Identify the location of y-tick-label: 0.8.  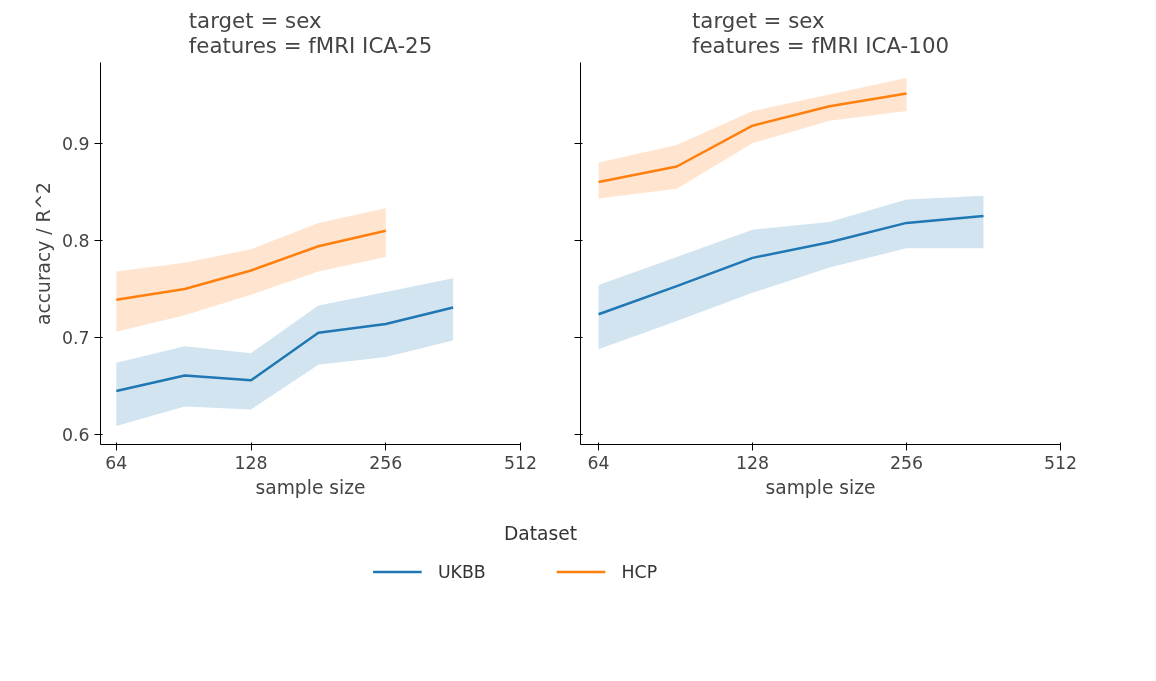
(75, 240).